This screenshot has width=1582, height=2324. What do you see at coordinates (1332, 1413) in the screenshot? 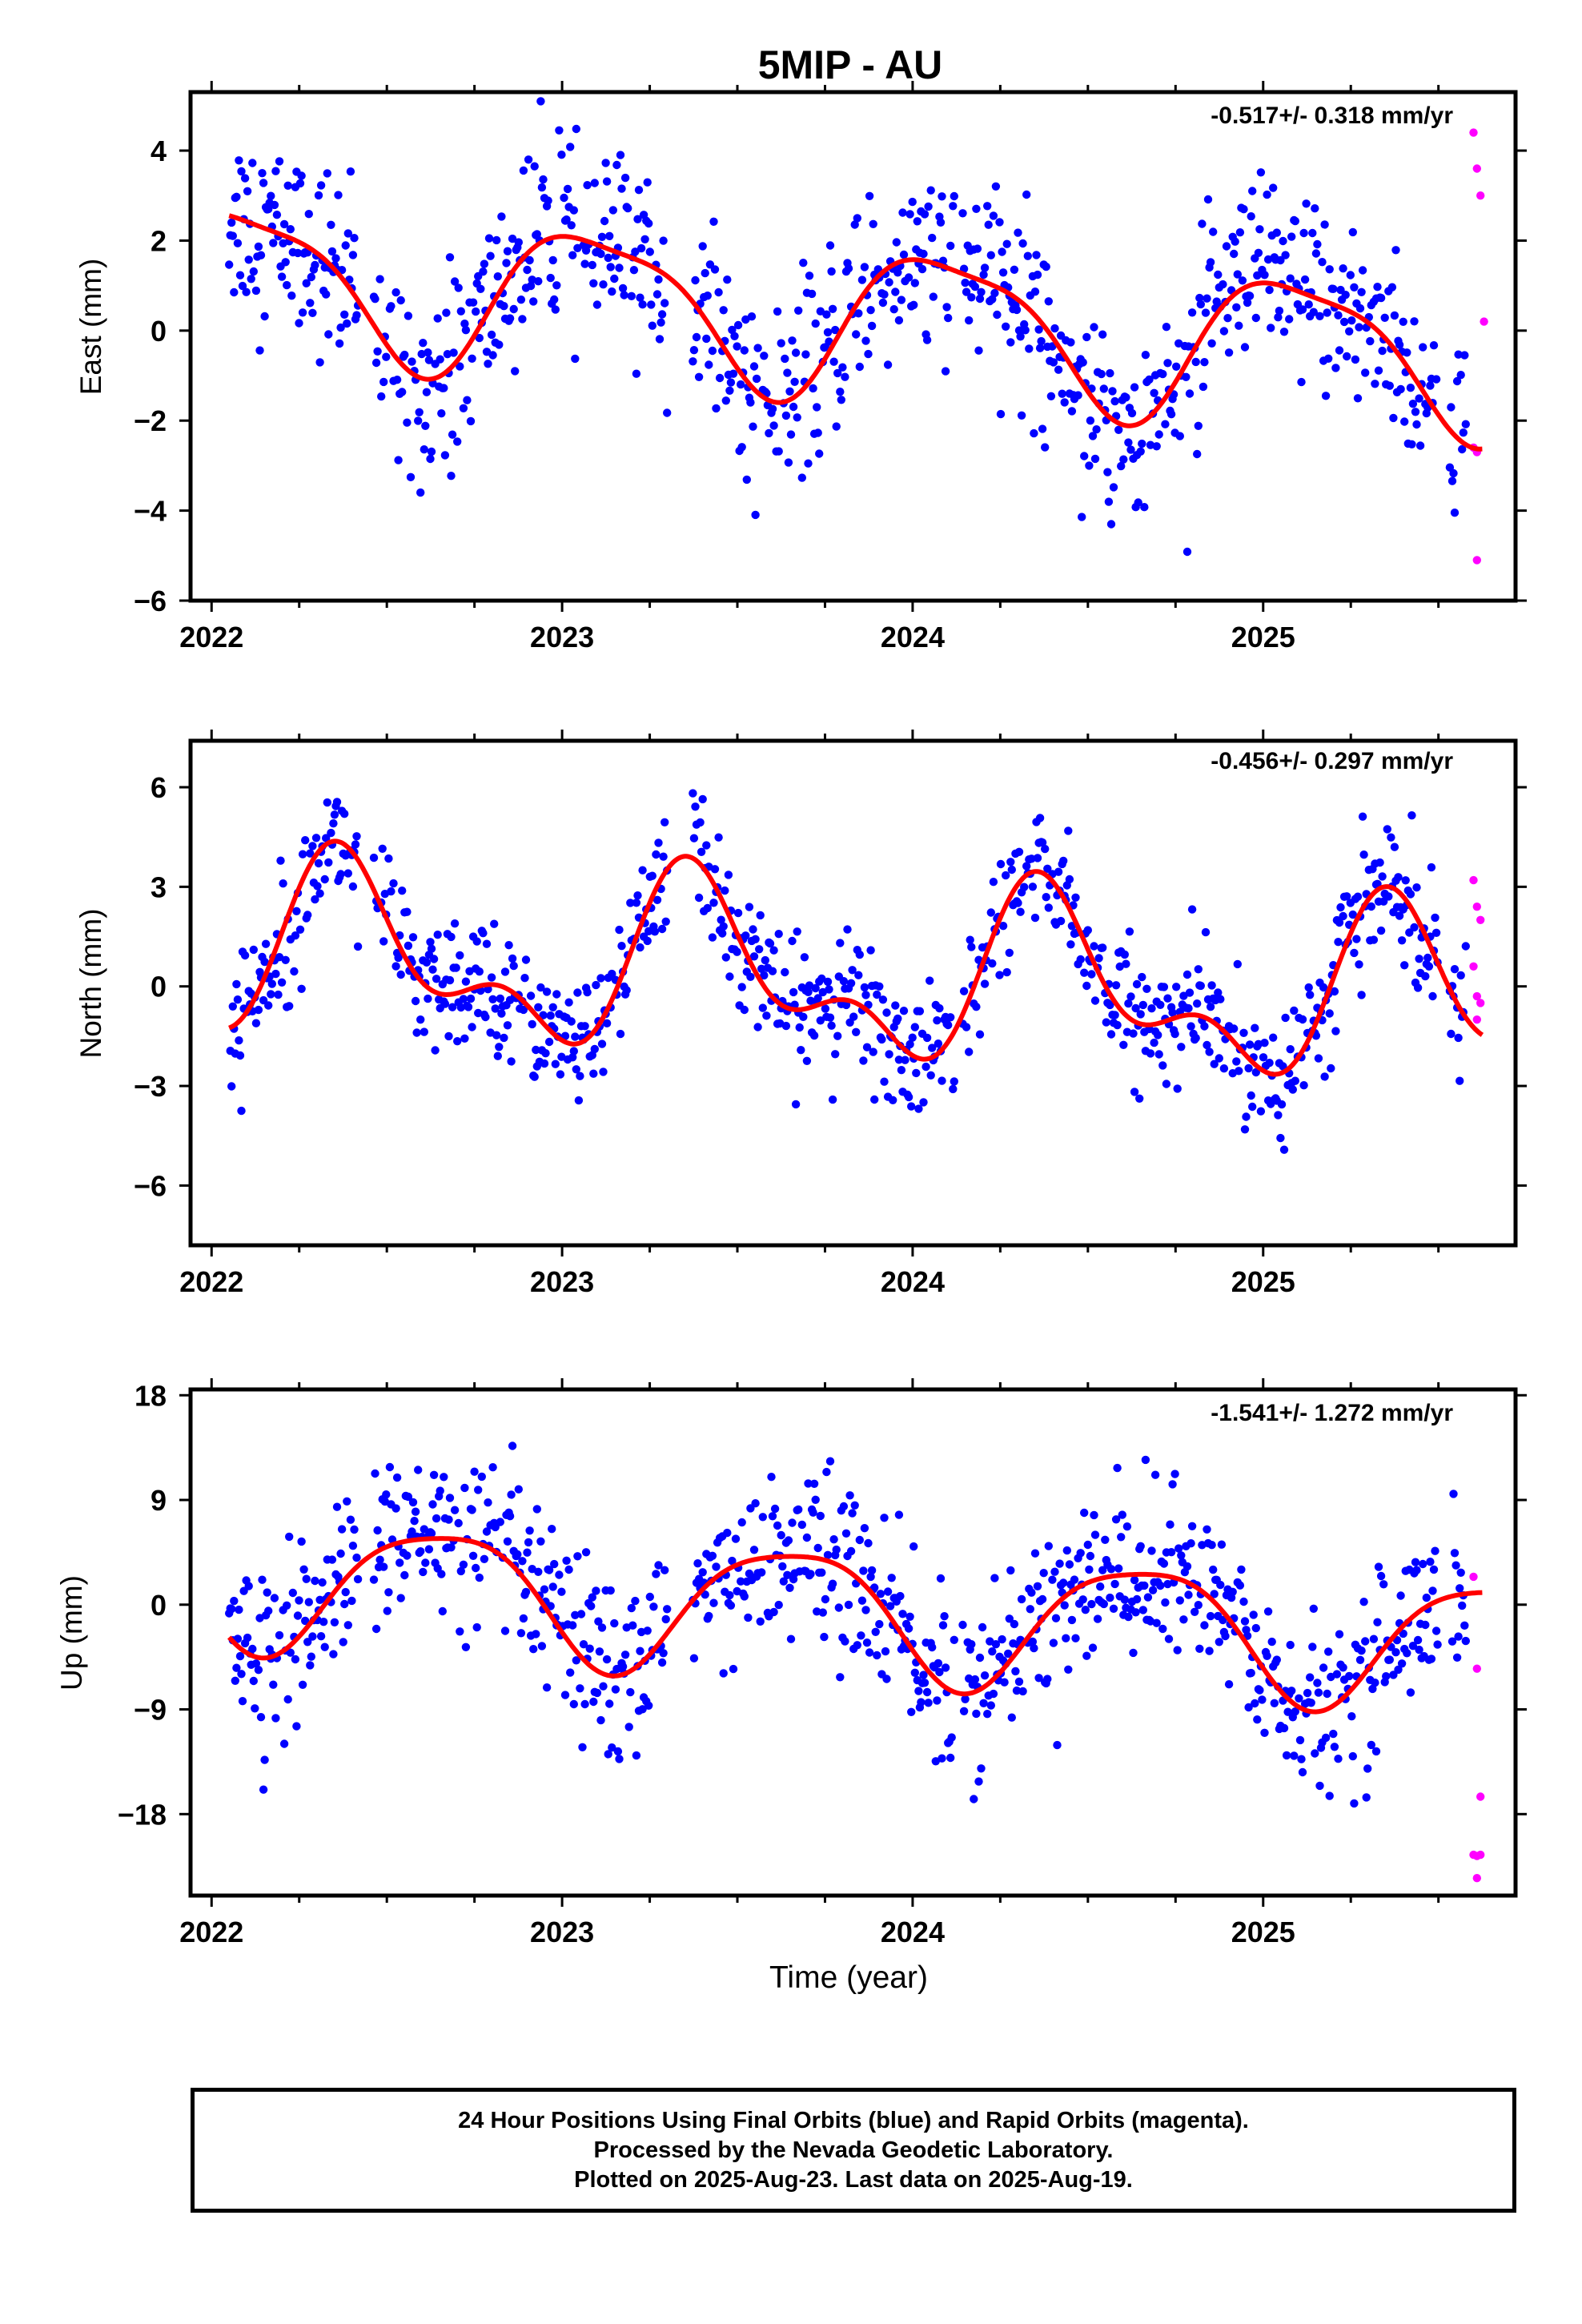
I see `up-rate-label: -1.541+/- 1.272 mm/yr` at bounding box center [1332, 1413].